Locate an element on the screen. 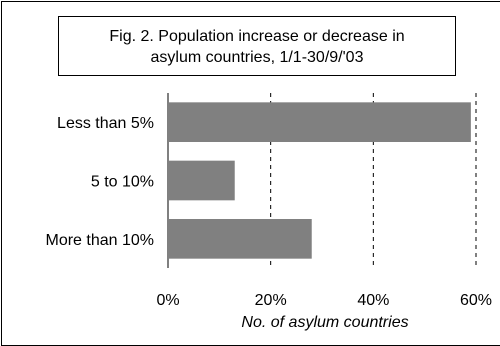 Image resolution: width=500 pixels, height=346 pixels. category-label-1: 5 to 10% is located at coordinates (122, 182).